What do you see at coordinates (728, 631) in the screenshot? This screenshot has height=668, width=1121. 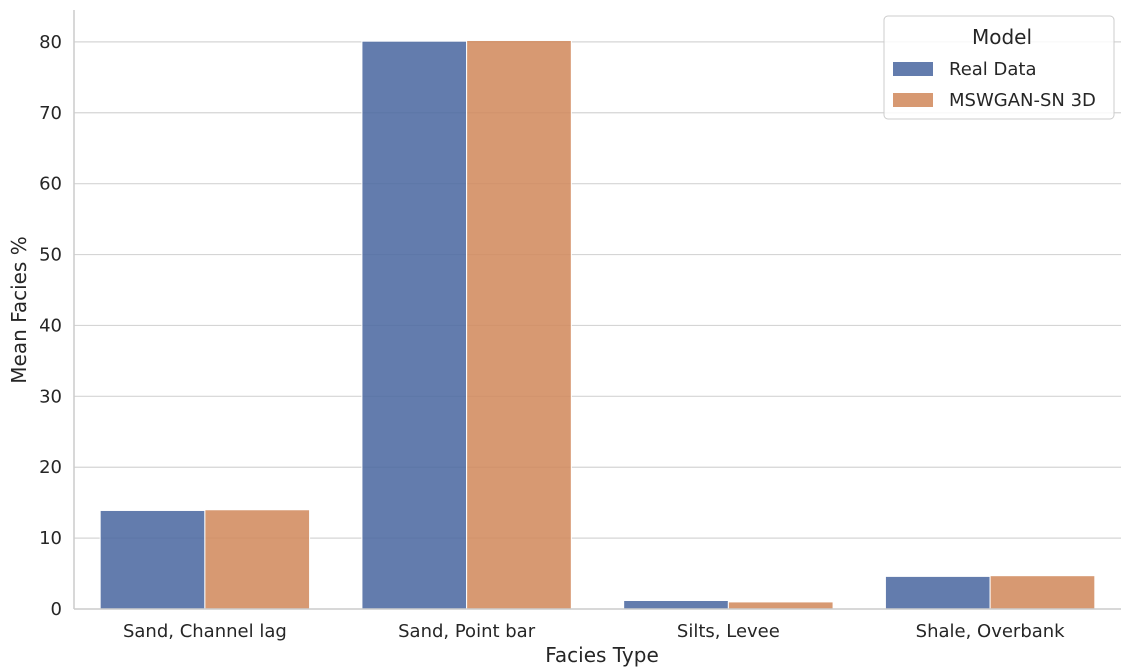 I see `x-tick-label: Silts, Levee` at bounding box center [728, 631].